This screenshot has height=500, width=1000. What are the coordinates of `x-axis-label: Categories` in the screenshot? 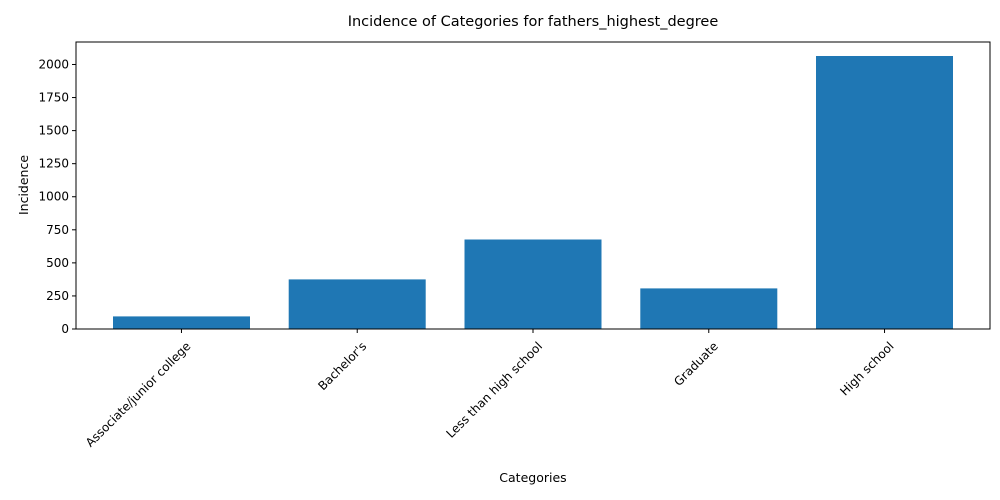 It's located at (532, 477).